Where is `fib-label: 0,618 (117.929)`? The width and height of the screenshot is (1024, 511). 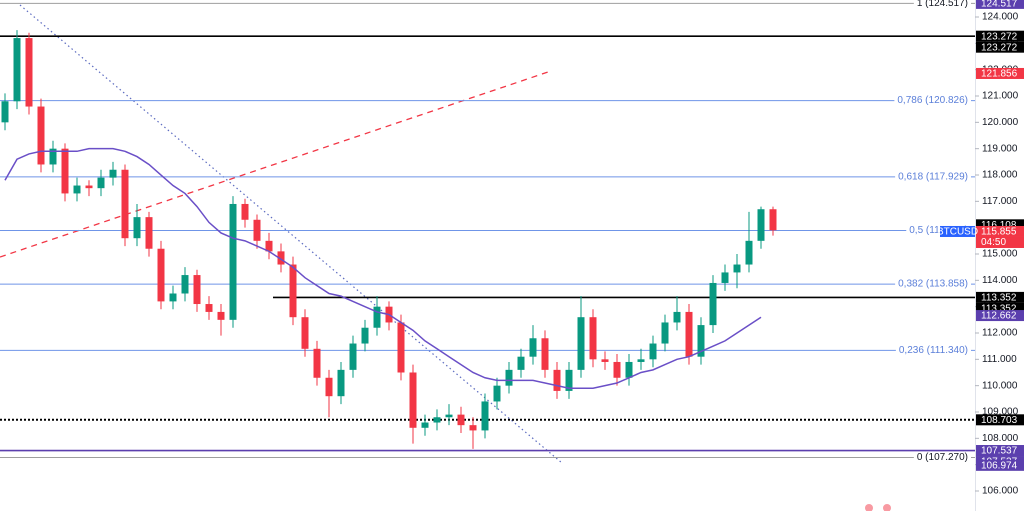
fib-label: 0,618 (117.929) is located at coordinates (933, 177).